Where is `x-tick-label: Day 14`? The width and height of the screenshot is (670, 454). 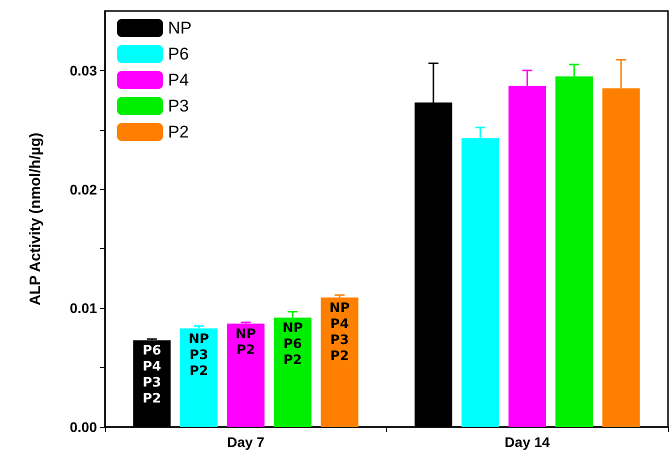 x-tick-label: Day 14 is located at coordinates (527, 442).